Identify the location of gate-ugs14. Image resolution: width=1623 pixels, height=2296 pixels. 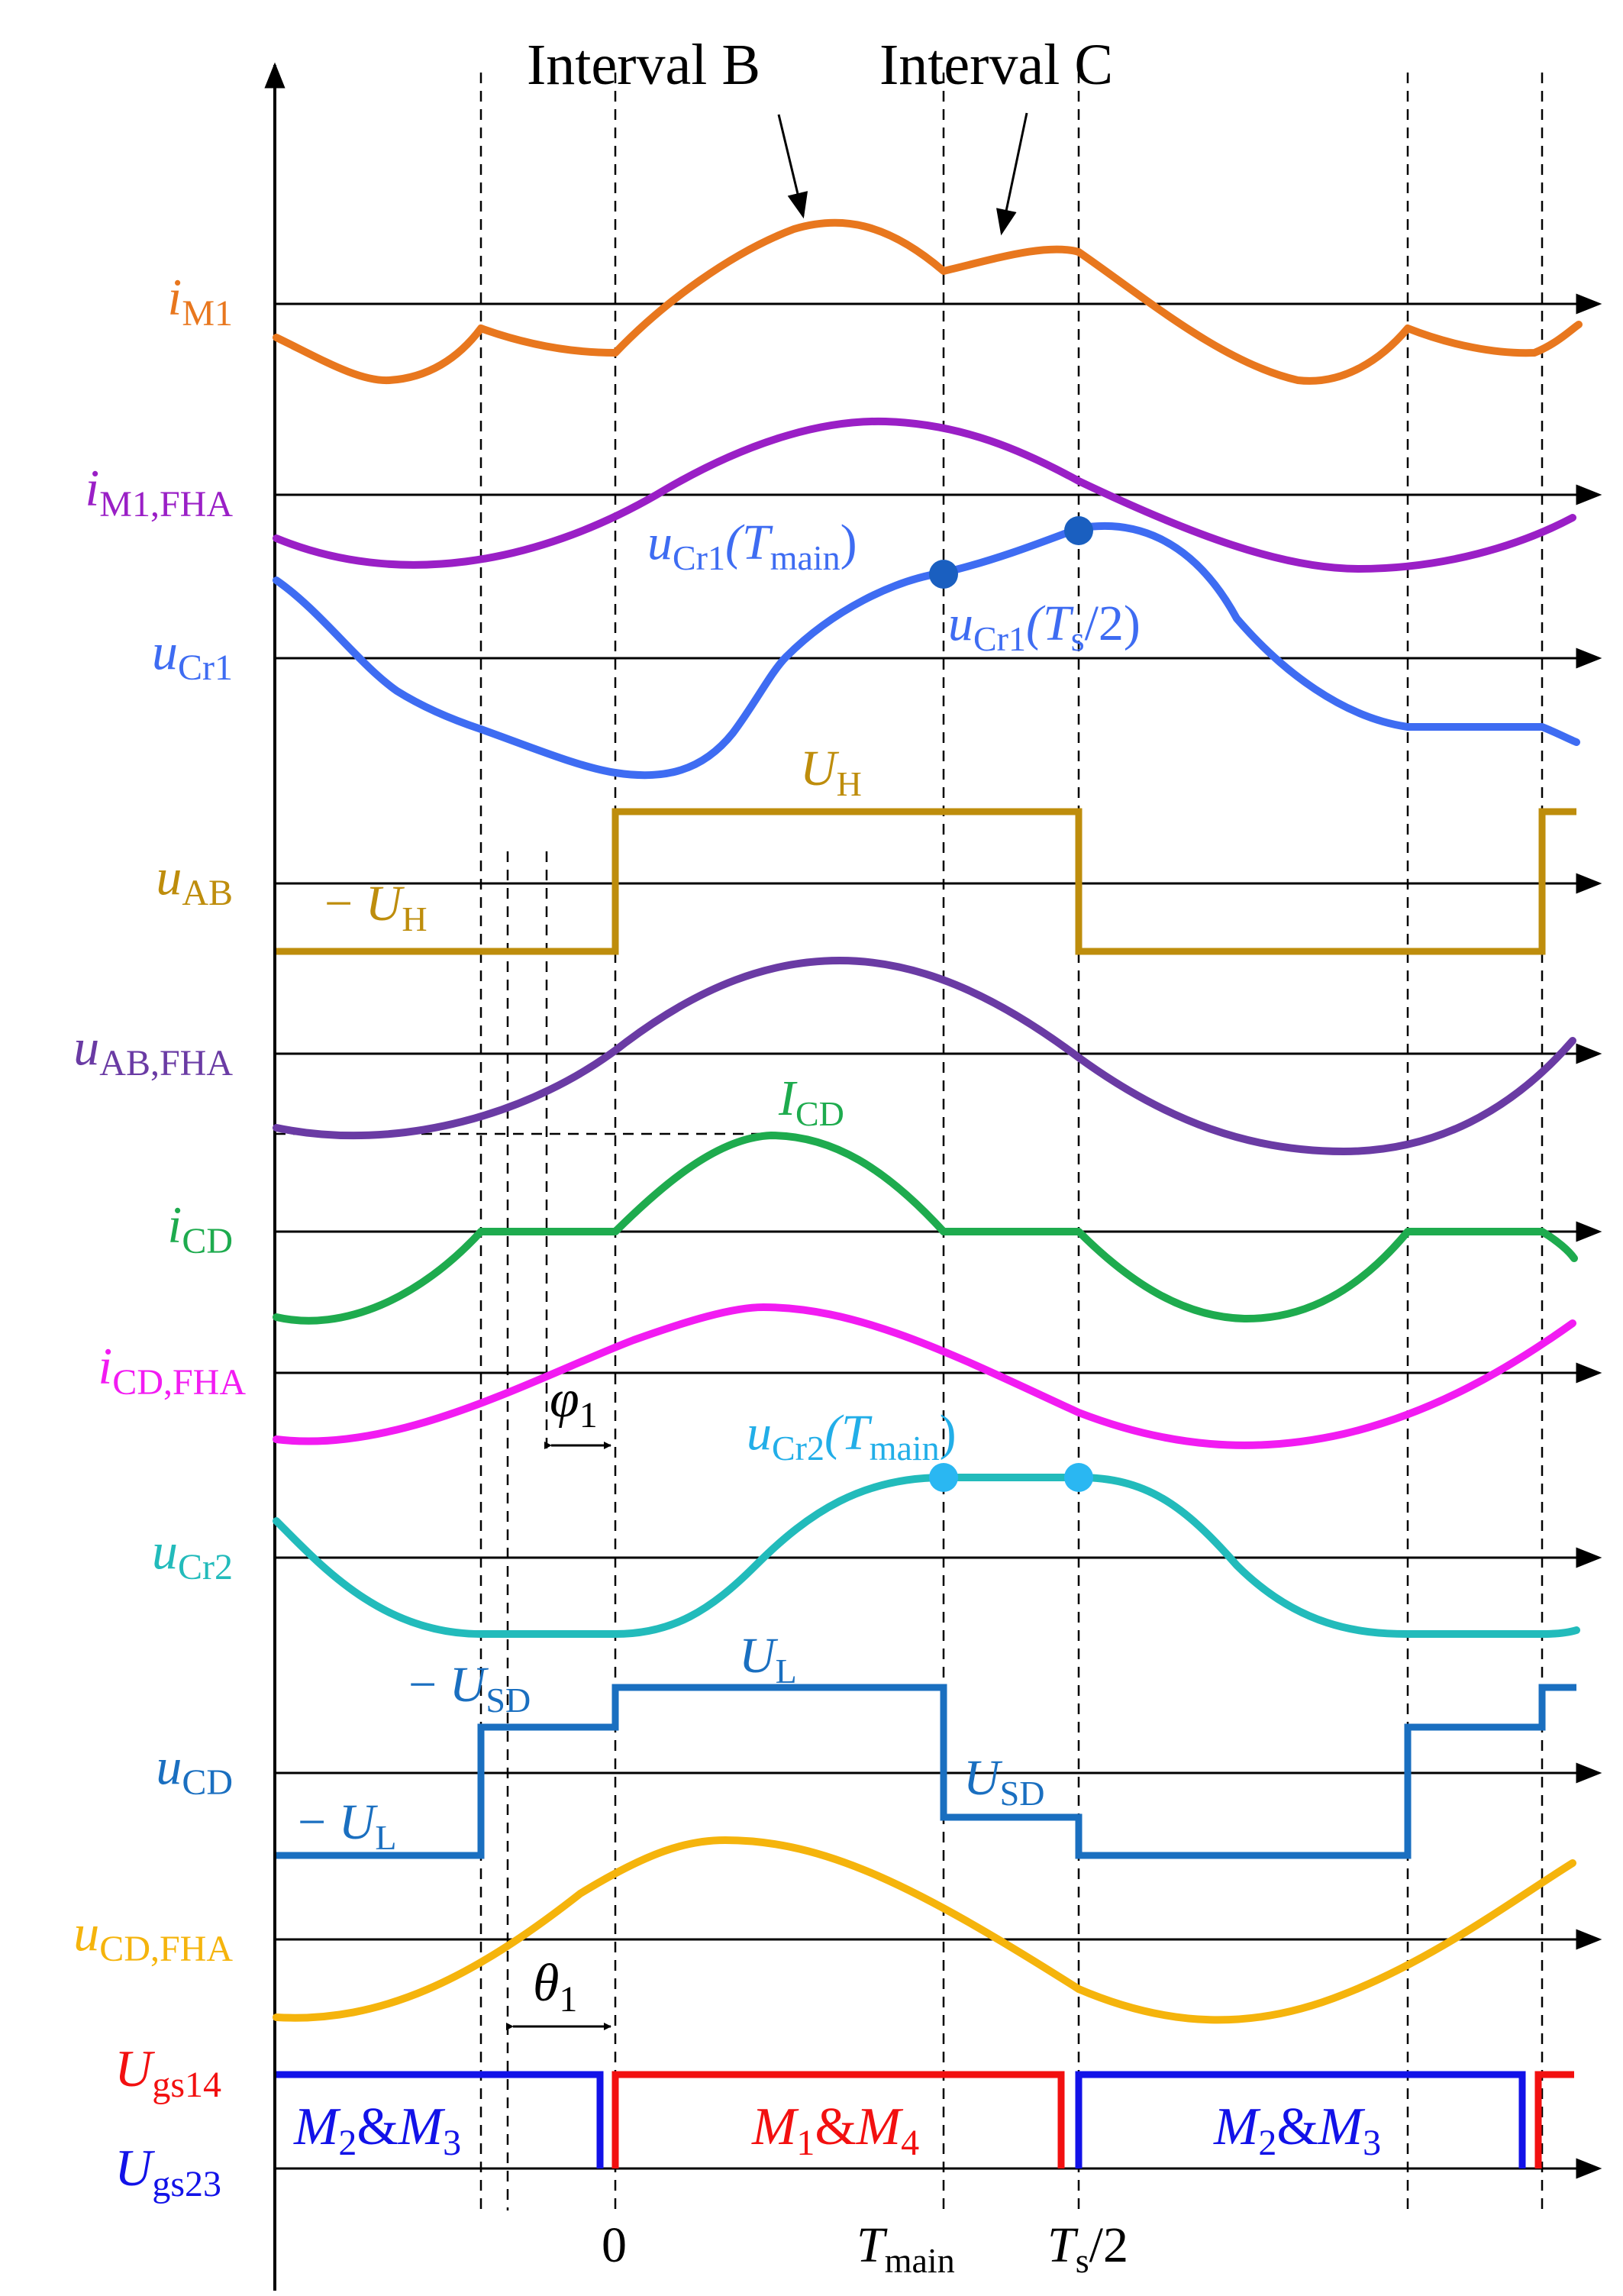
(1092, 2119).